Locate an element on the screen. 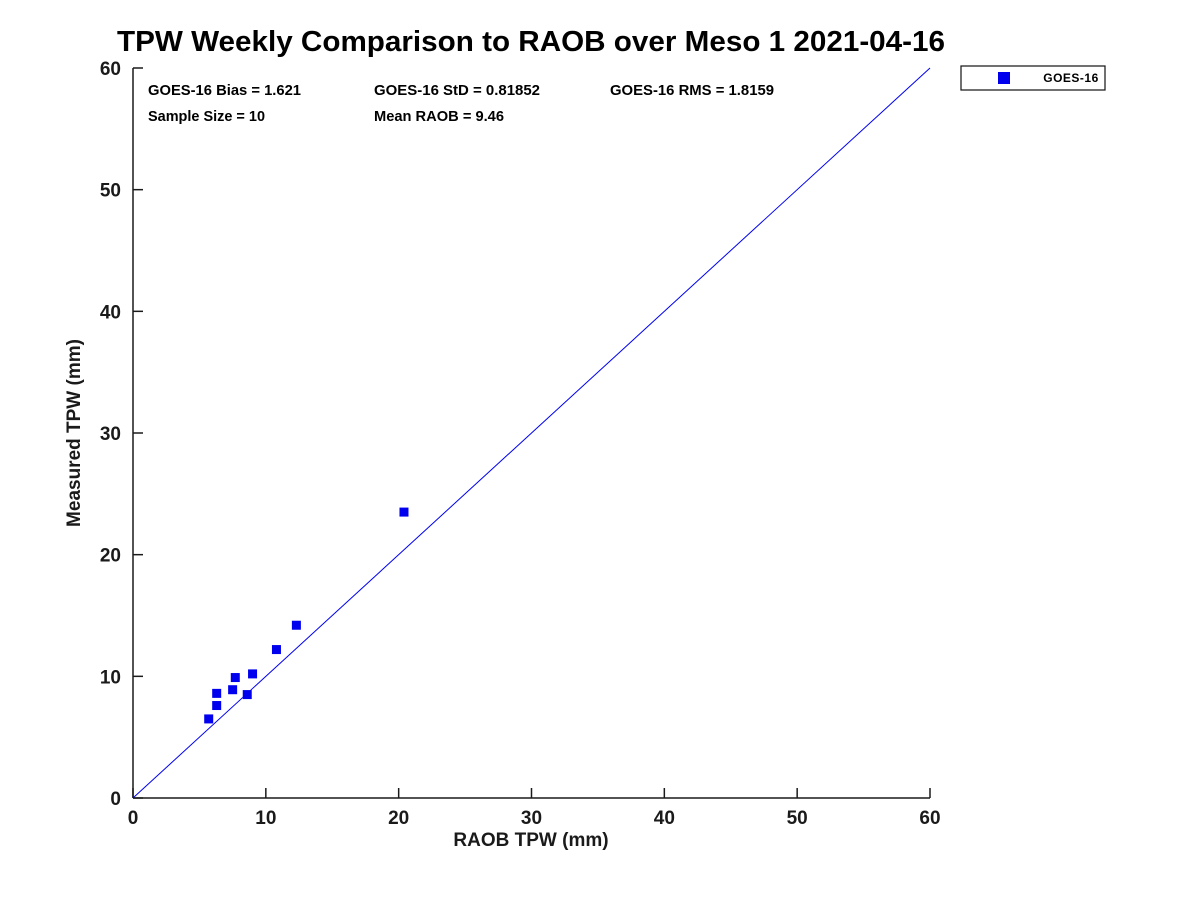  stat-sample-size: Sample Size = 10 is located at coordinates (206, 116).